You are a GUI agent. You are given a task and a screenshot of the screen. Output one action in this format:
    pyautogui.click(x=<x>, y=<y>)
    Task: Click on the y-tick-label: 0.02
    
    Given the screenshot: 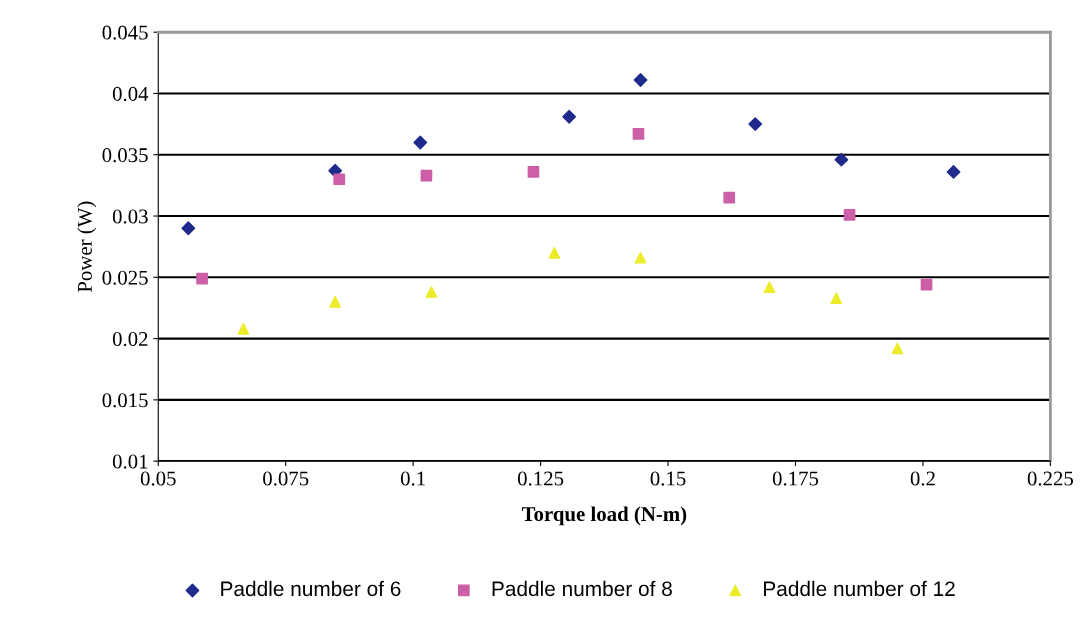 What is the action you would take?
    pyautogui.click(x=130, y=339)
    